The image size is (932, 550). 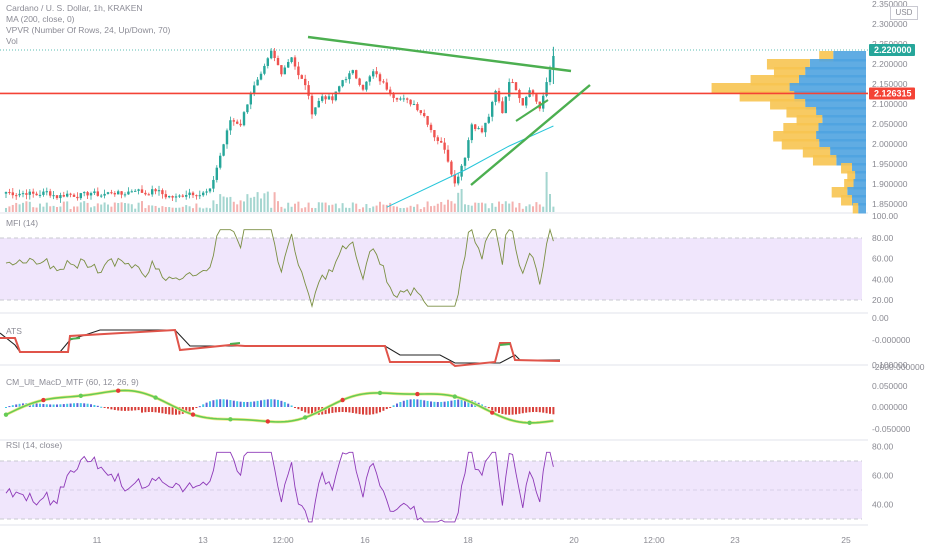 I want to click on symbol-title: Cardano / U. S. Dollar, 1h, KRAKEN, so click(x=74, y=8).